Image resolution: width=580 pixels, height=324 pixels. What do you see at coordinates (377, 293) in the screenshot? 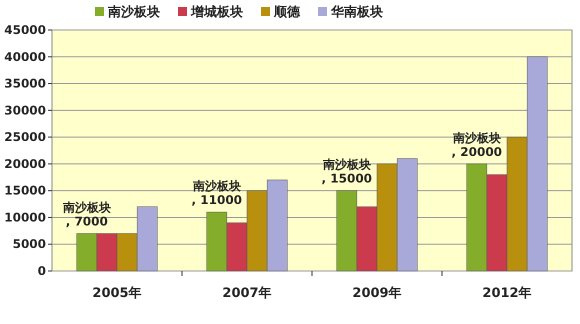
I see `x-tick-label: 2009年` at bounding box center [377, 293].